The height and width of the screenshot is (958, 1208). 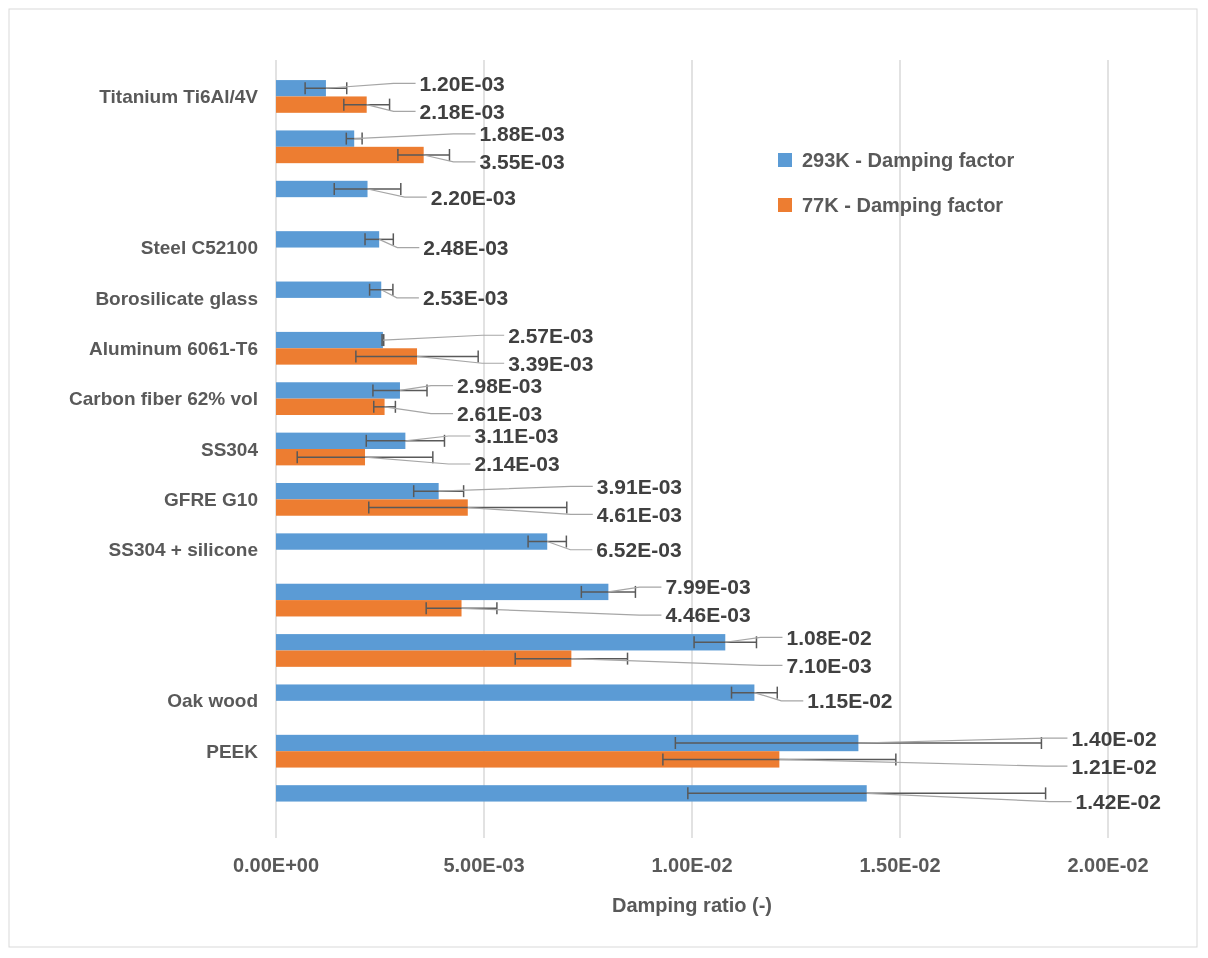 What do you see at coordinates (522, 134) in the screenshot?
I see `data-label: 1.88E-03` at bounding box center [522, 134].